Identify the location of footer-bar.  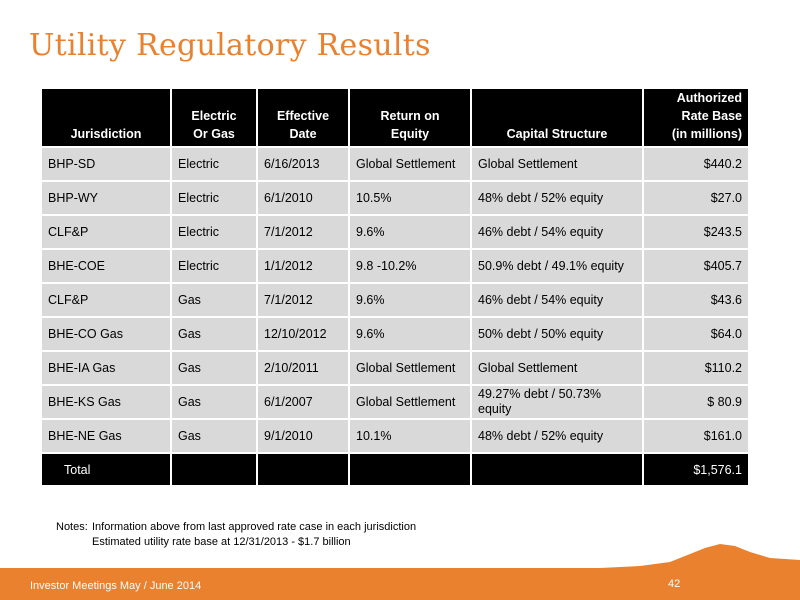
(400, 584).